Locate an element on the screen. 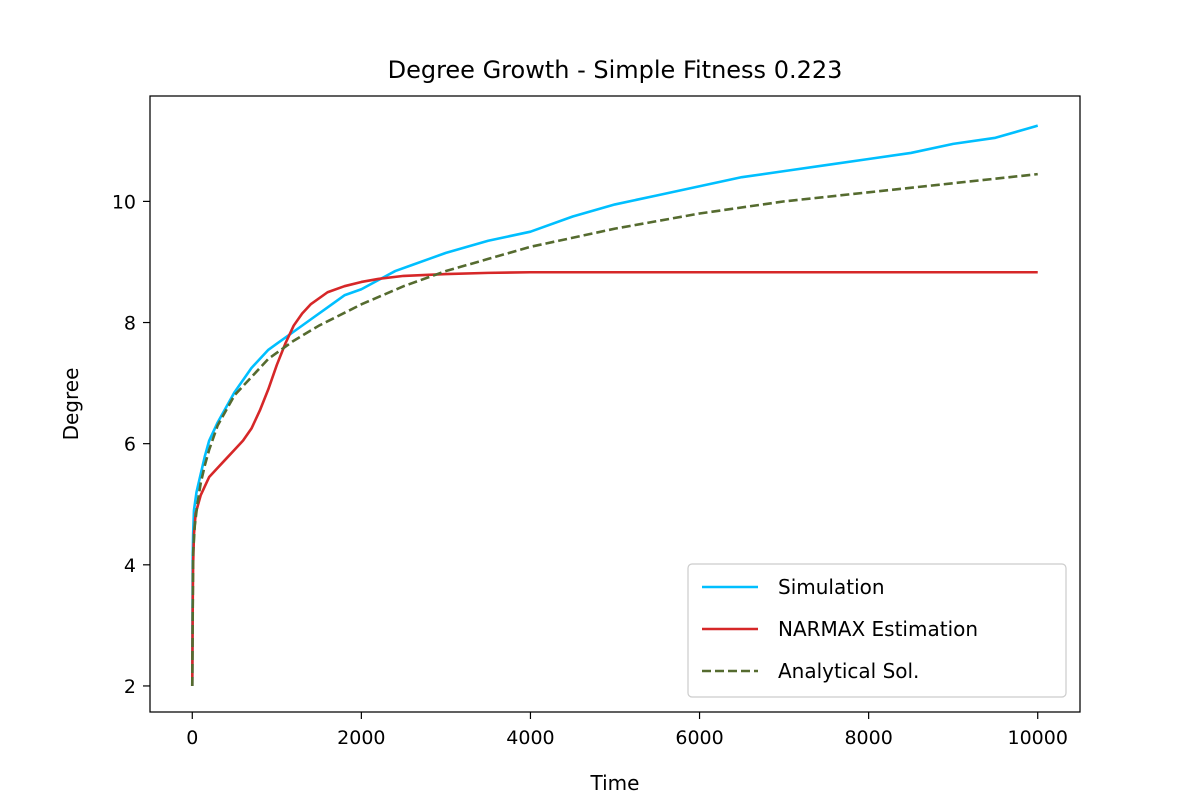 The width and height of the screenshot is (1200, 805). legend-label-analytical: Analytical Sol. is located at coordinates (848, 671).